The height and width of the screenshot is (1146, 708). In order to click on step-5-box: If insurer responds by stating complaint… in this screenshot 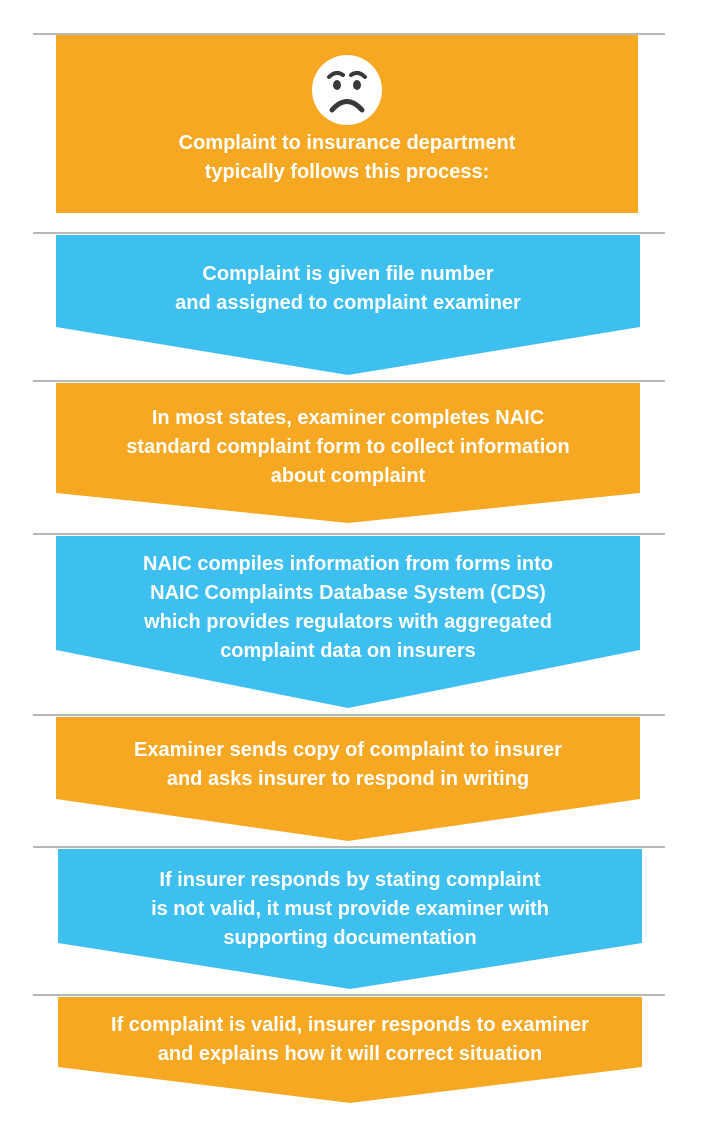, I will do `click(350, 919)`.